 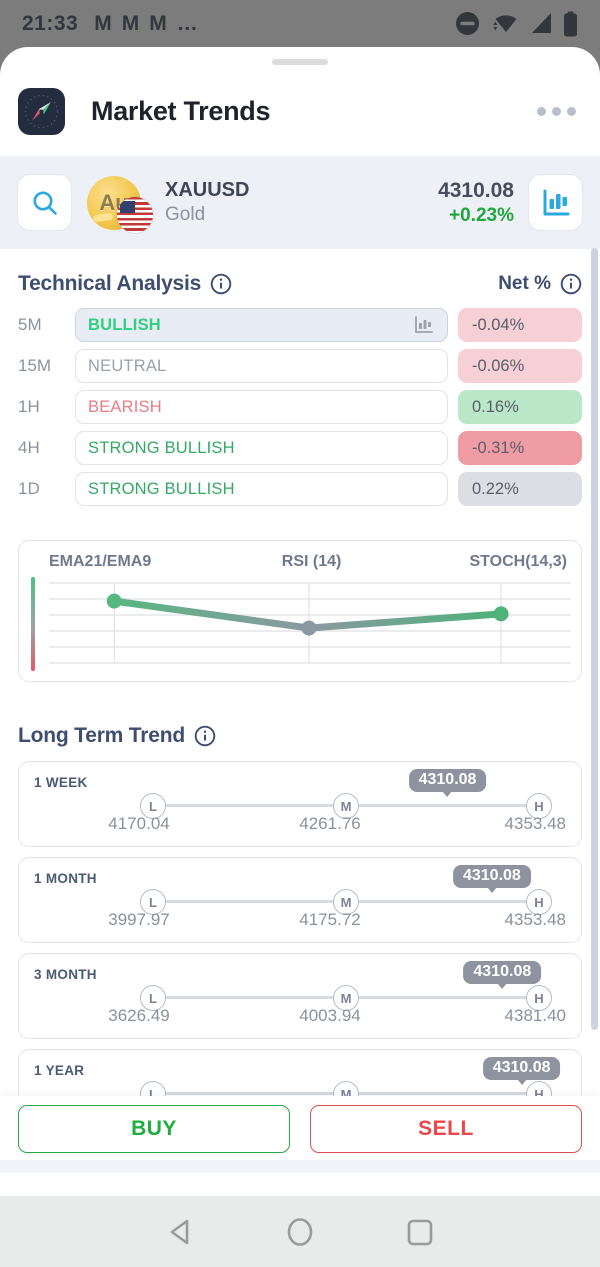 I want to click on page-title: Market Trends, so click(x=181, y=110).